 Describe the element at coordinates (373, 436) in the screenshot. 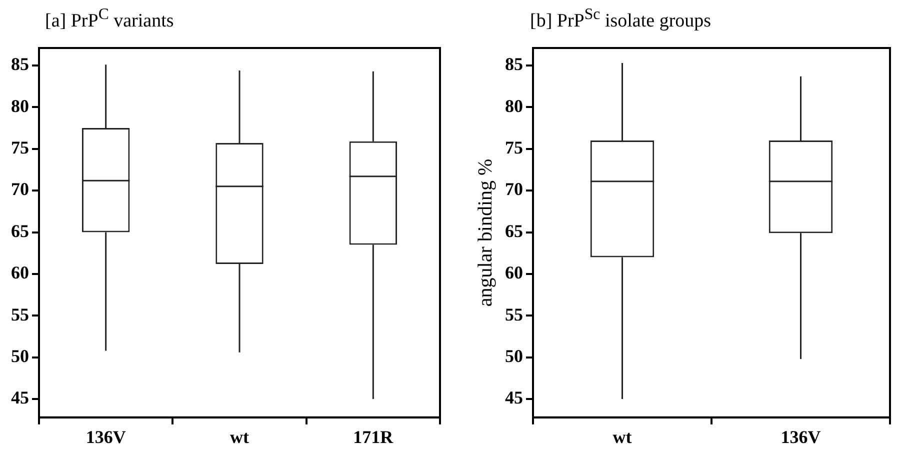

I see `x-tick-label: 171R` at that location.